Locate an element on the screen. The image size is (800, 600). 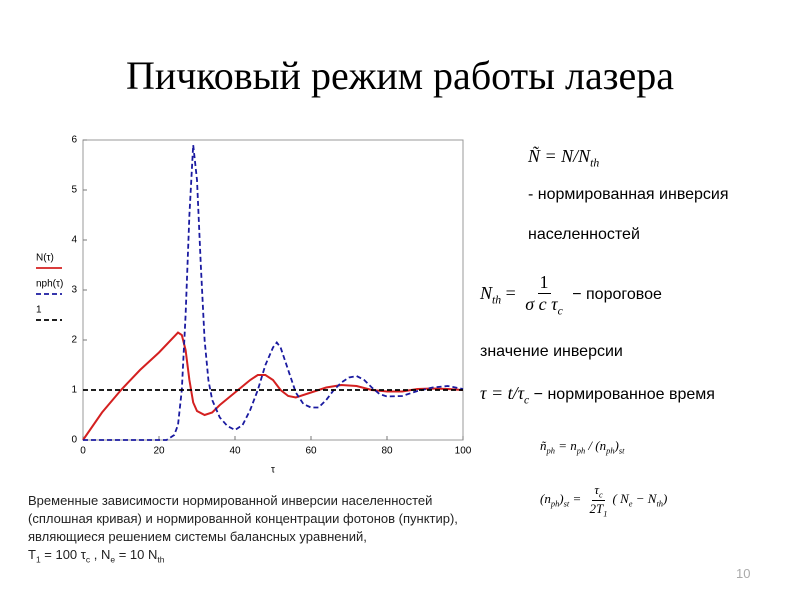
note: населенностей is located at coordinates (584, 234).